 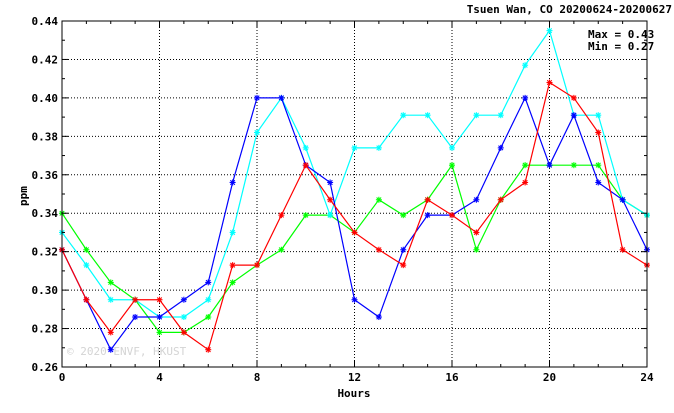 What do you see at coordinates (45, 367) in the screenshot?
I see `y-tick-label: 0.26` at bounding box center [45, 367].